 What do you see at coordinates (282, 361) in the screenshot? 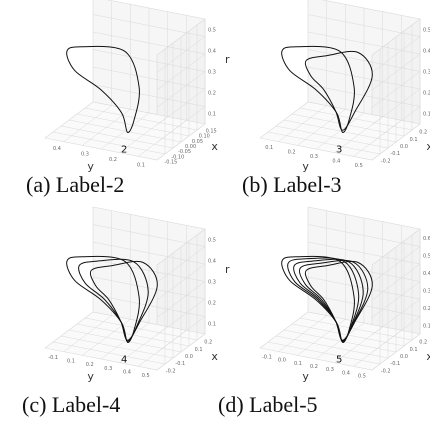
I see `y-axis-tick: 0.0` at bounding box center [282, 361].